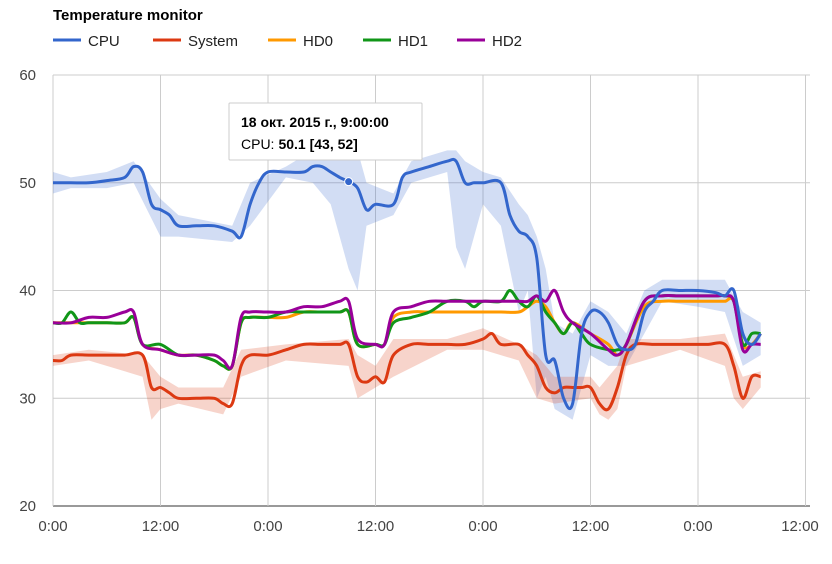  What do you see at coordinates (27, 398) in the screenshot?
I see `y-tick-label: 30` at bounding box center [27, 398].